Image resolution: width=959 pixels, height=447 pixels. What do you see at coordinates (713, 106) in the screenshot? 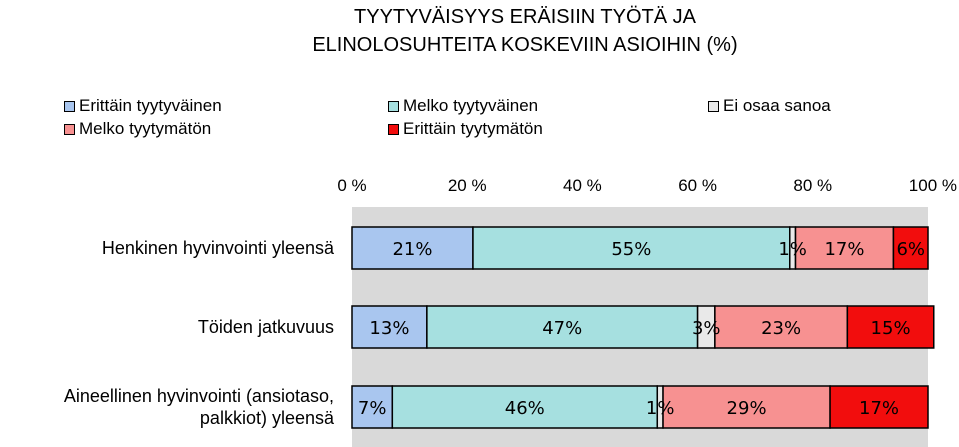
I see `legend-swatch-ei-osaa-sanoa` at bounding box center [713, 106].